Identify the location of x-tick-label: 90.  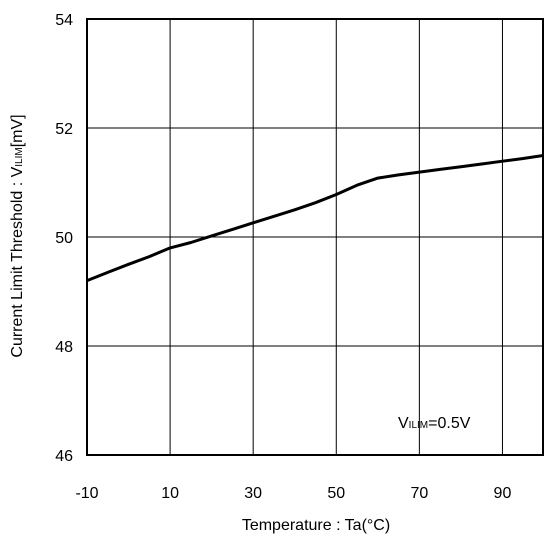
(503, 493).